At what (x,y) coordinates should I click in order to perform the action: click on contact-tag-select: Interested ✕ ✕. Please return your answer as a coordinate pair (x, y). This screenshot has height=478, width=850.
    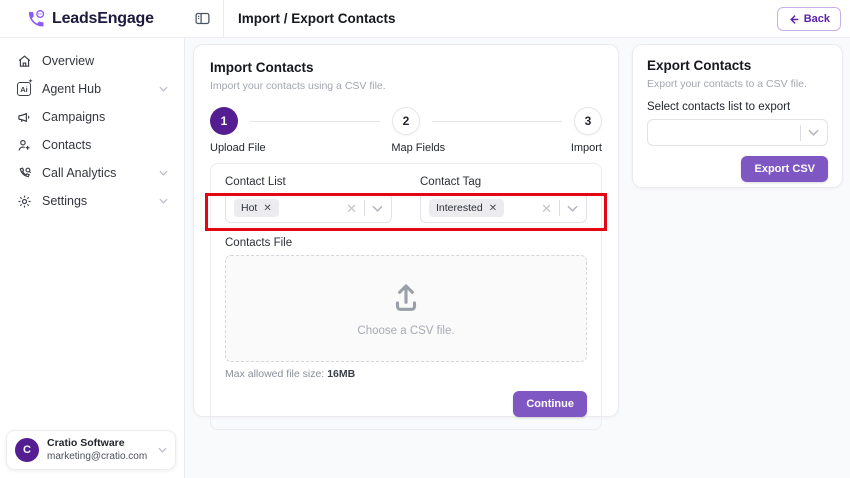
    Looking at the image, I should click on (503, 208).